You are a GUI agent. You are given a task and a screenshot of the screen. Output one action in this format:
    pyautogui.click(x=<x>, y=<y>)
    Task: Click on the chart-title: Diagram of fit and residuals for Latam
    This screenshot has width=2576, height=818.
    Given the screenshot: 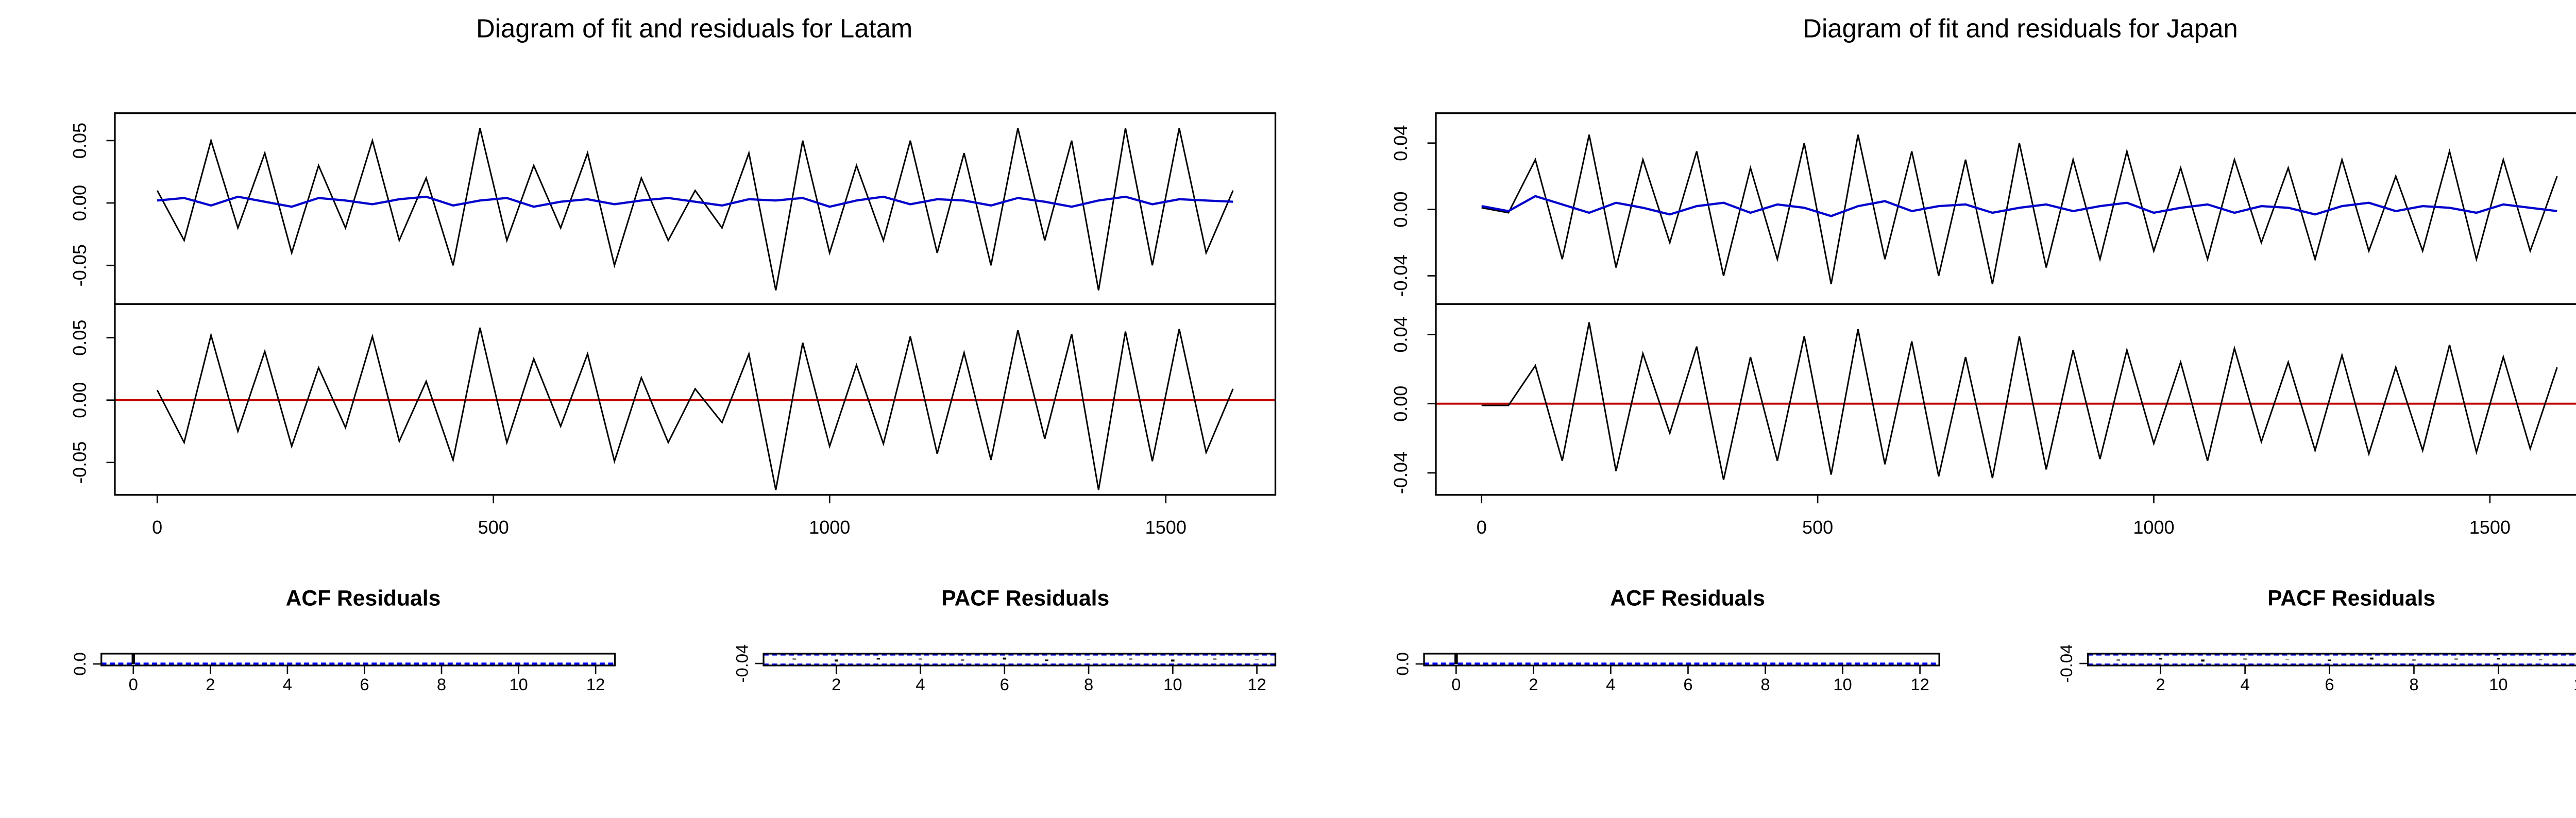 What is the action you would take?
    pyautogui.click(x=694, y=28)
    